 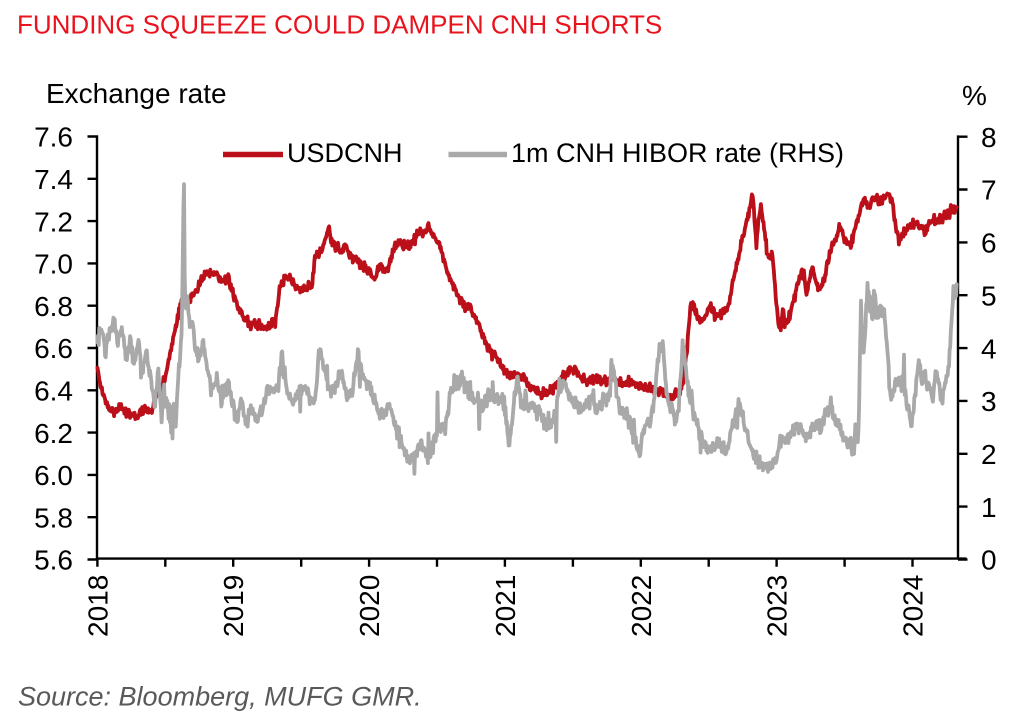 What do you see at coordinates (989, 560) in the screenshot?
I see `svg-text: 0` at bounding box center [989, 560].